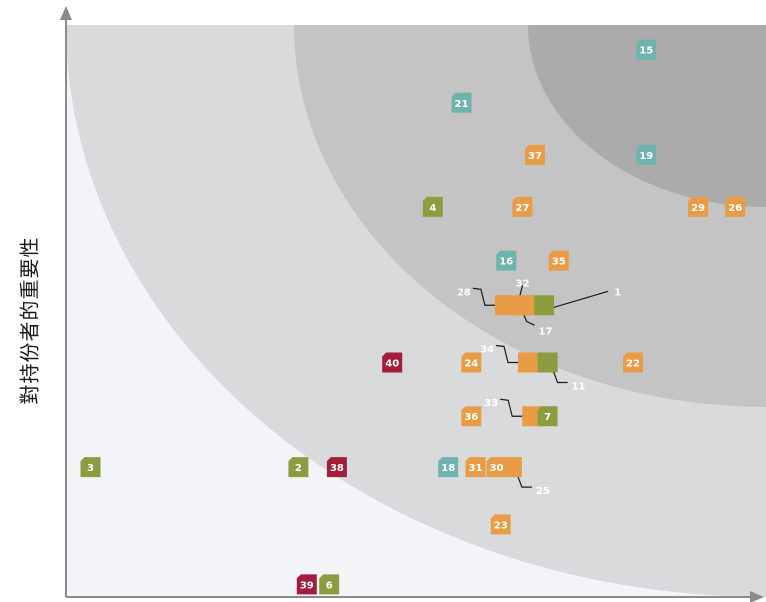  I want to click on point-label-21: 21, so click(462, 104).